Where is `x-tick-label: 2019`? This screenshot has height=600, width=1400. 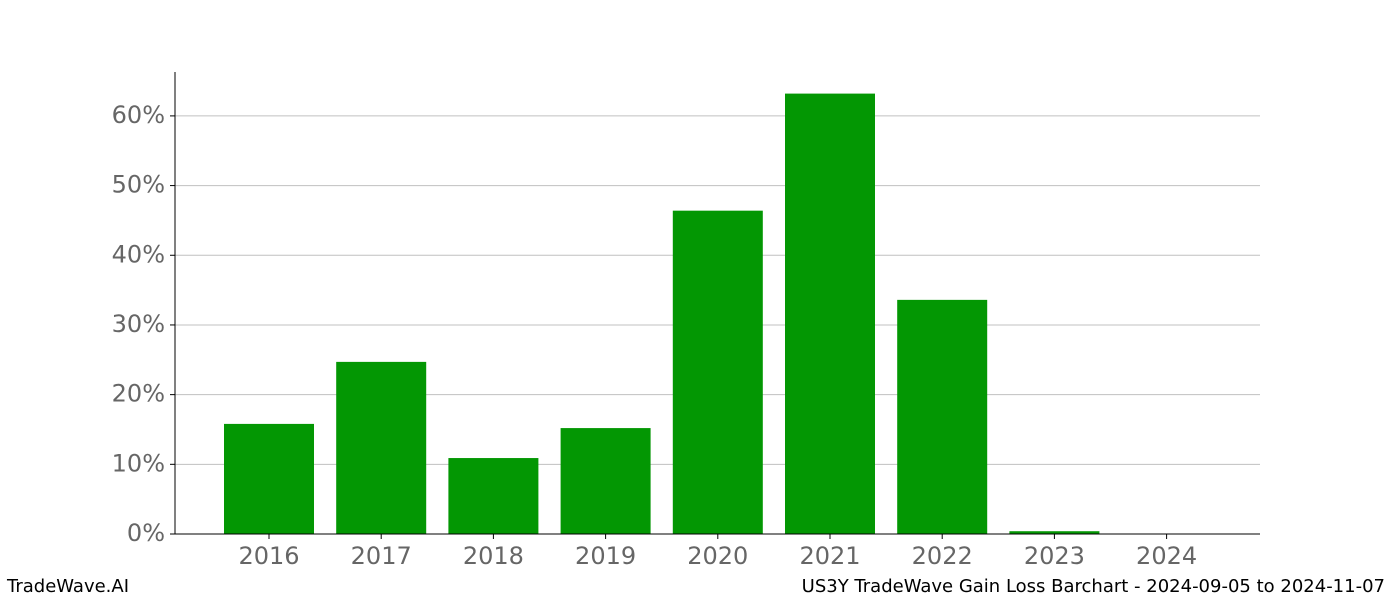 x-tick-label: 2019 is located at coordinates (605, 556).